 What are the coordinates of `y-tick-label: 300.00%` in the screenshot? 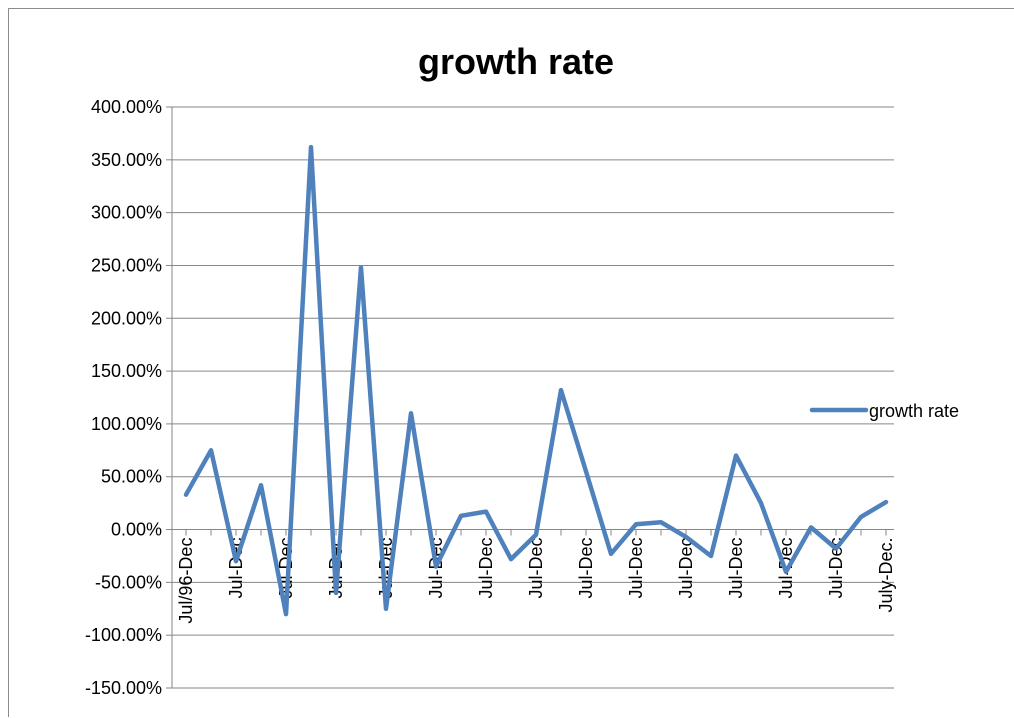 It's located at (126, 213).